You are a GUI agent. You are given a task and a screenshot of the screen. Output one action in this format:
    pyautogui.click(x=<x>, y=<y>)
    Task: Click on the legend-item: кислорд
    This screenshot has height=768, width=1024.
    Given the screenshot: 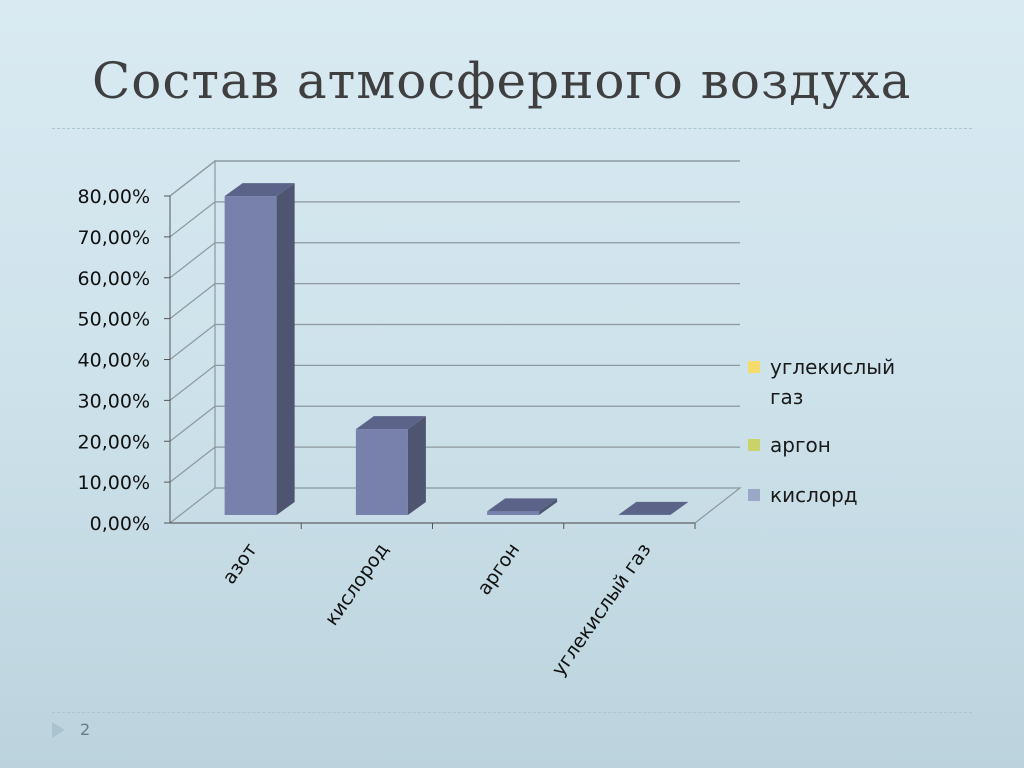 What is the action you would take?
    pyautogui.click(x=838, y=495)
    